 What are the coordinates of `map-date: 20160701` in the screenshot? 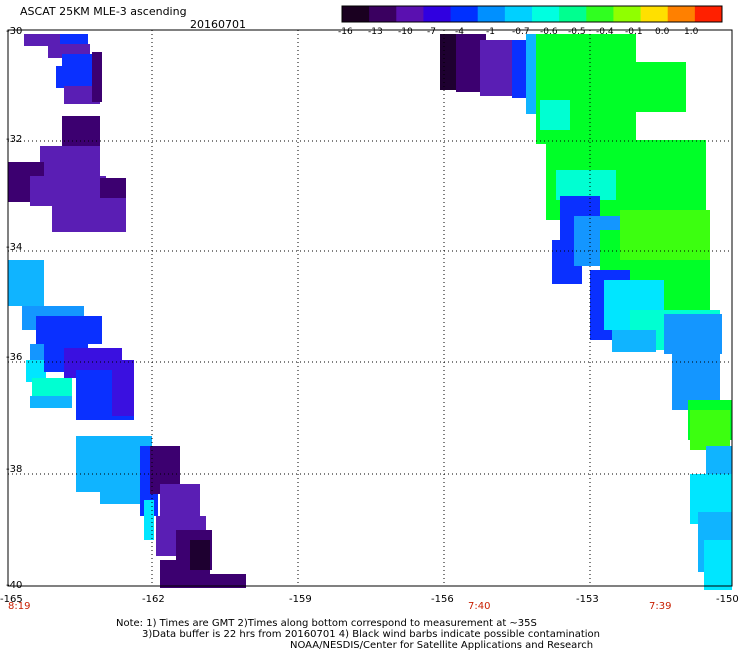 It's located at (218, 24).